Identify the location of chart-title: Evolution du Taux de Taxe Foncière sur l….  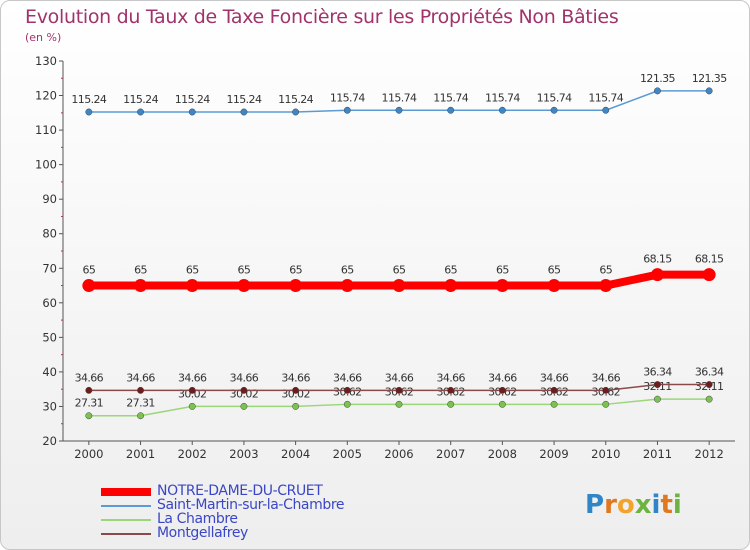
(322, 17).